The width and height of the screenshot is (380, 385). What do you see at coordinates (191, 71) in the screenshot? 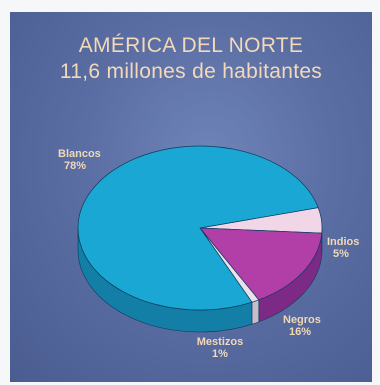
I see `chart-subtitle: 11,6 millones de habitantes` at bounding box center [191, 71].